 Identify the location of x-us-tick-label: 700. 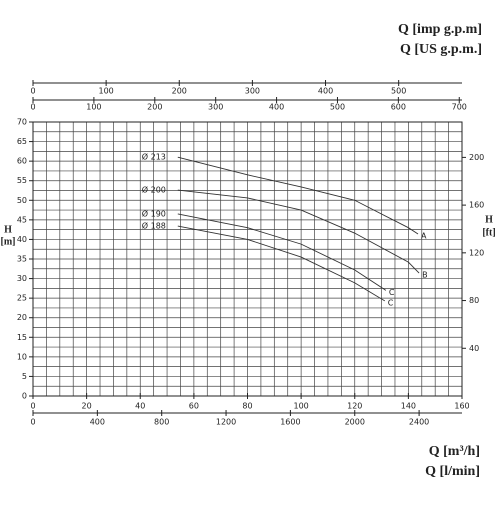
(459, 107).